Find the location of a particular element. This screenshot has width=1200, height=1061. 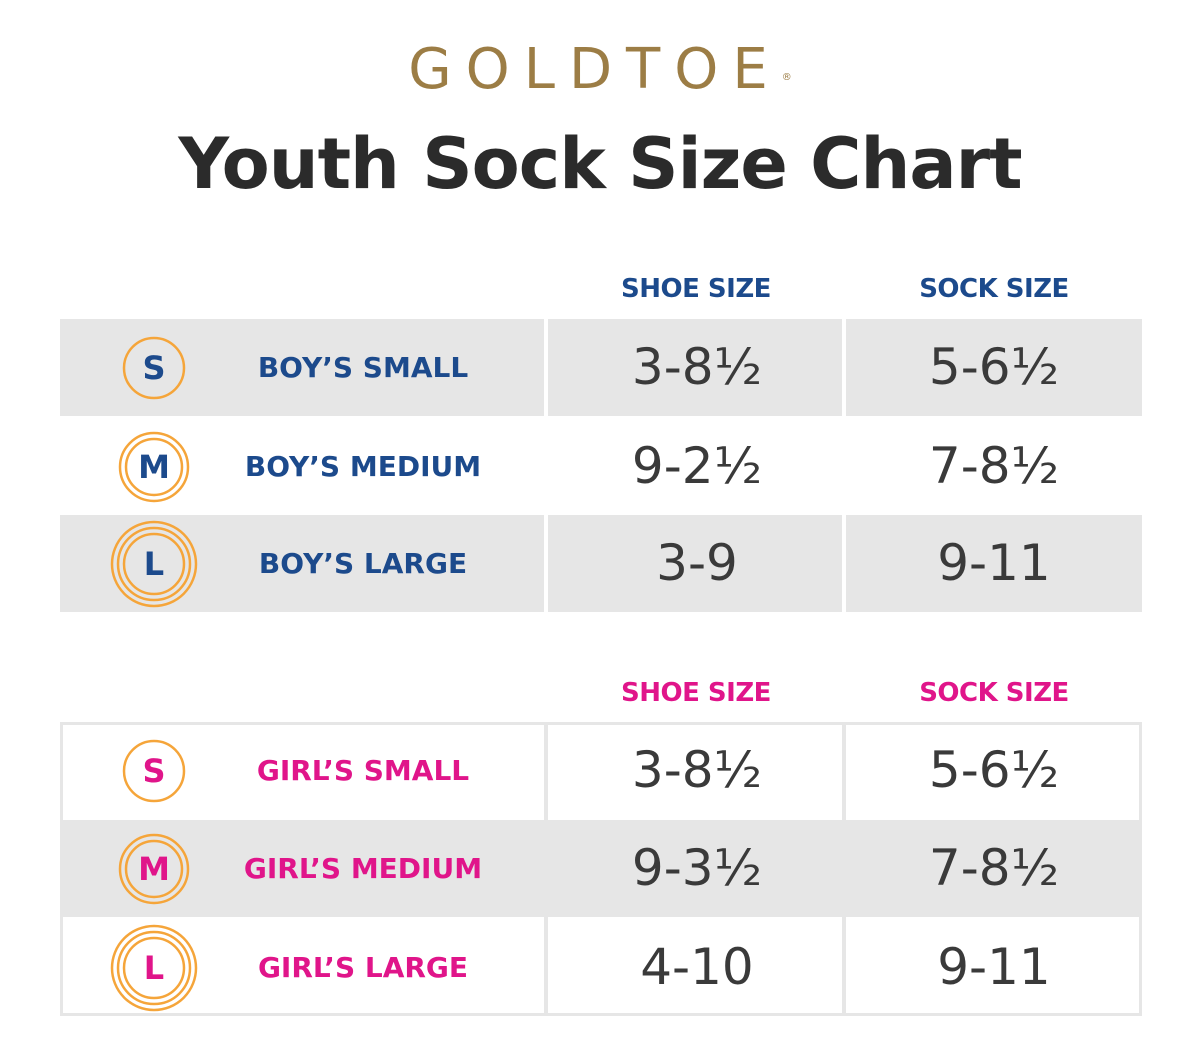

brand-name: GOLDTOE is located at coordinates (595, 69).